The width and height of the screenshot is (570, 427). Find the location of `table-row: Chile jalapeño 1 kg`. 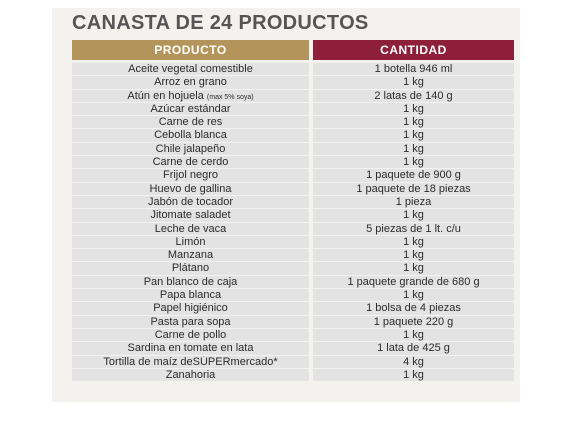

table-row: Chile jalapeño 1 kg is located at coordinates (293, 149).